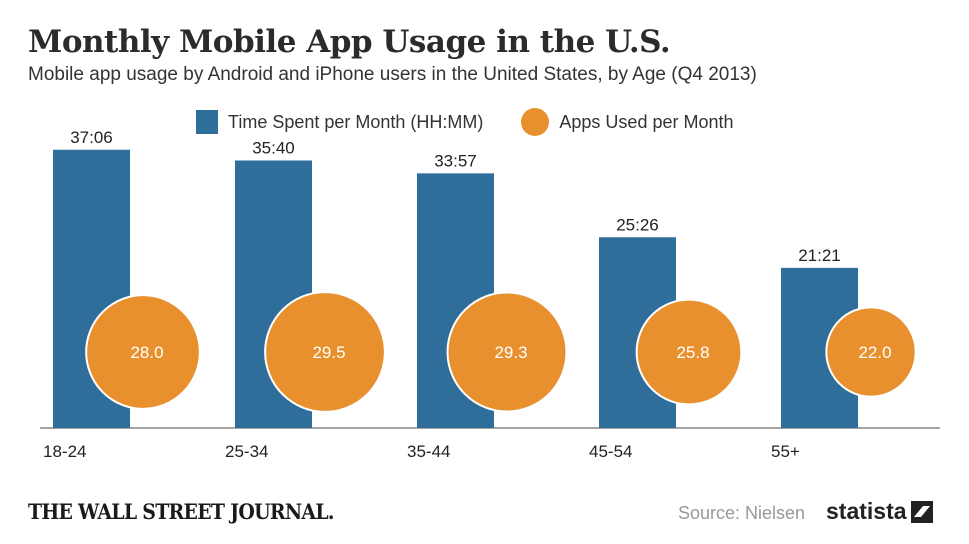  Describe the element at coordinates (349, 42) in the screenshot. I see `chart-title: Monthly Mobile App Usage in the U.S.` at that location.